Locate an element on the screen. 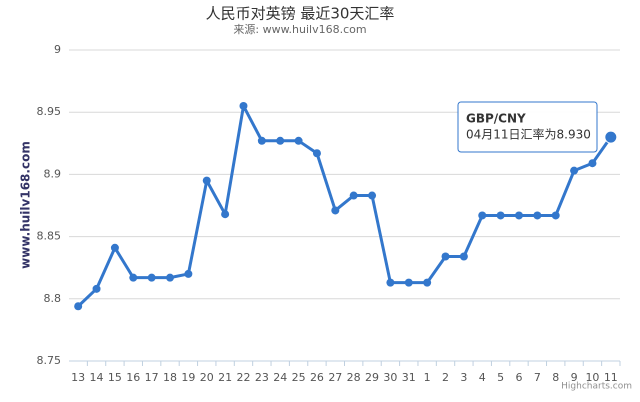 The height and width of the screenshot is (402, 640). x-tick-label: 10 is located at coordinates (592, 377).